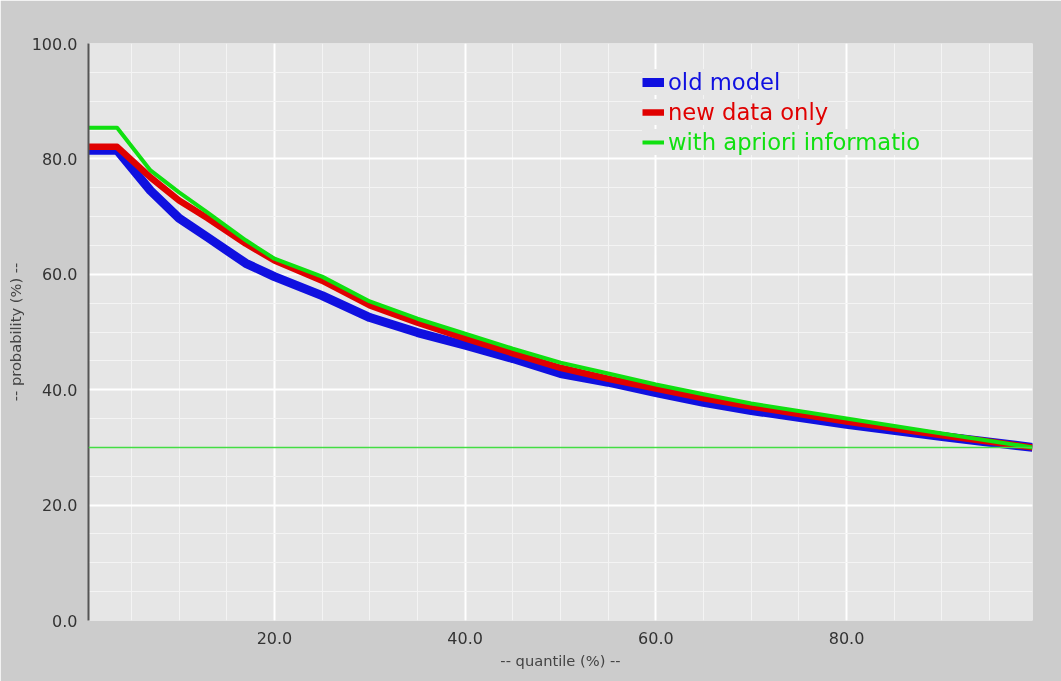 This screenshot has width=1061, height=681. Describe the element at coordinates (846, 638) in the screenshot. I see `x-tick-label: 80.0` at that location.